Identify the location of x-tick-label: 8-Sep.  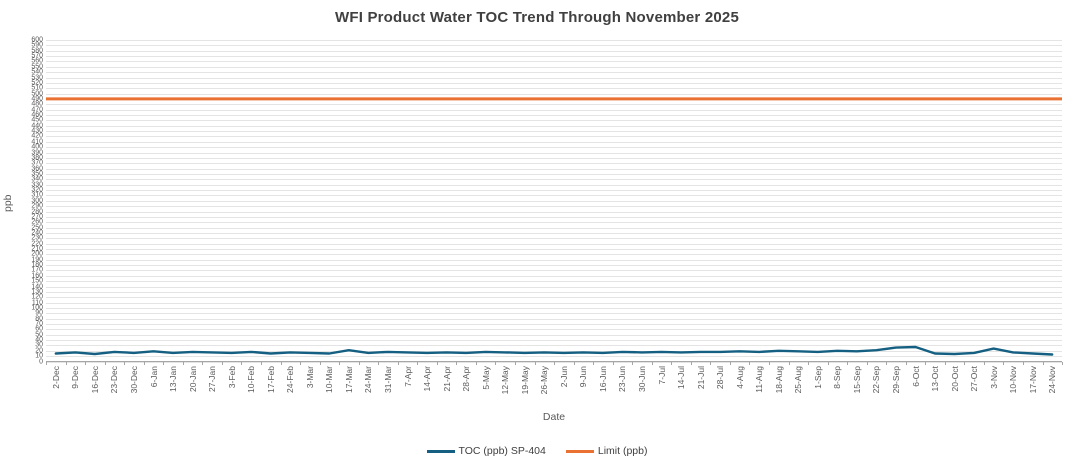
(837, 377).